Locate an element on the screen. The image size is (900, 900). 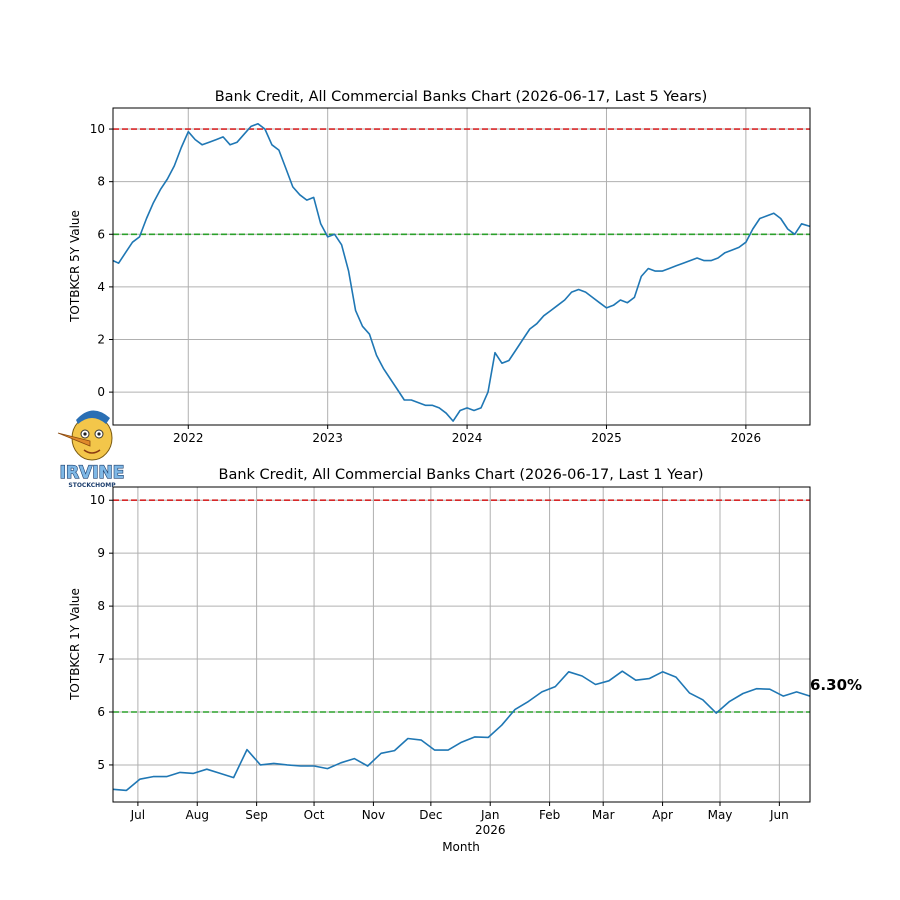
x-tick-label: Apr is located at coordinates (662, 815).